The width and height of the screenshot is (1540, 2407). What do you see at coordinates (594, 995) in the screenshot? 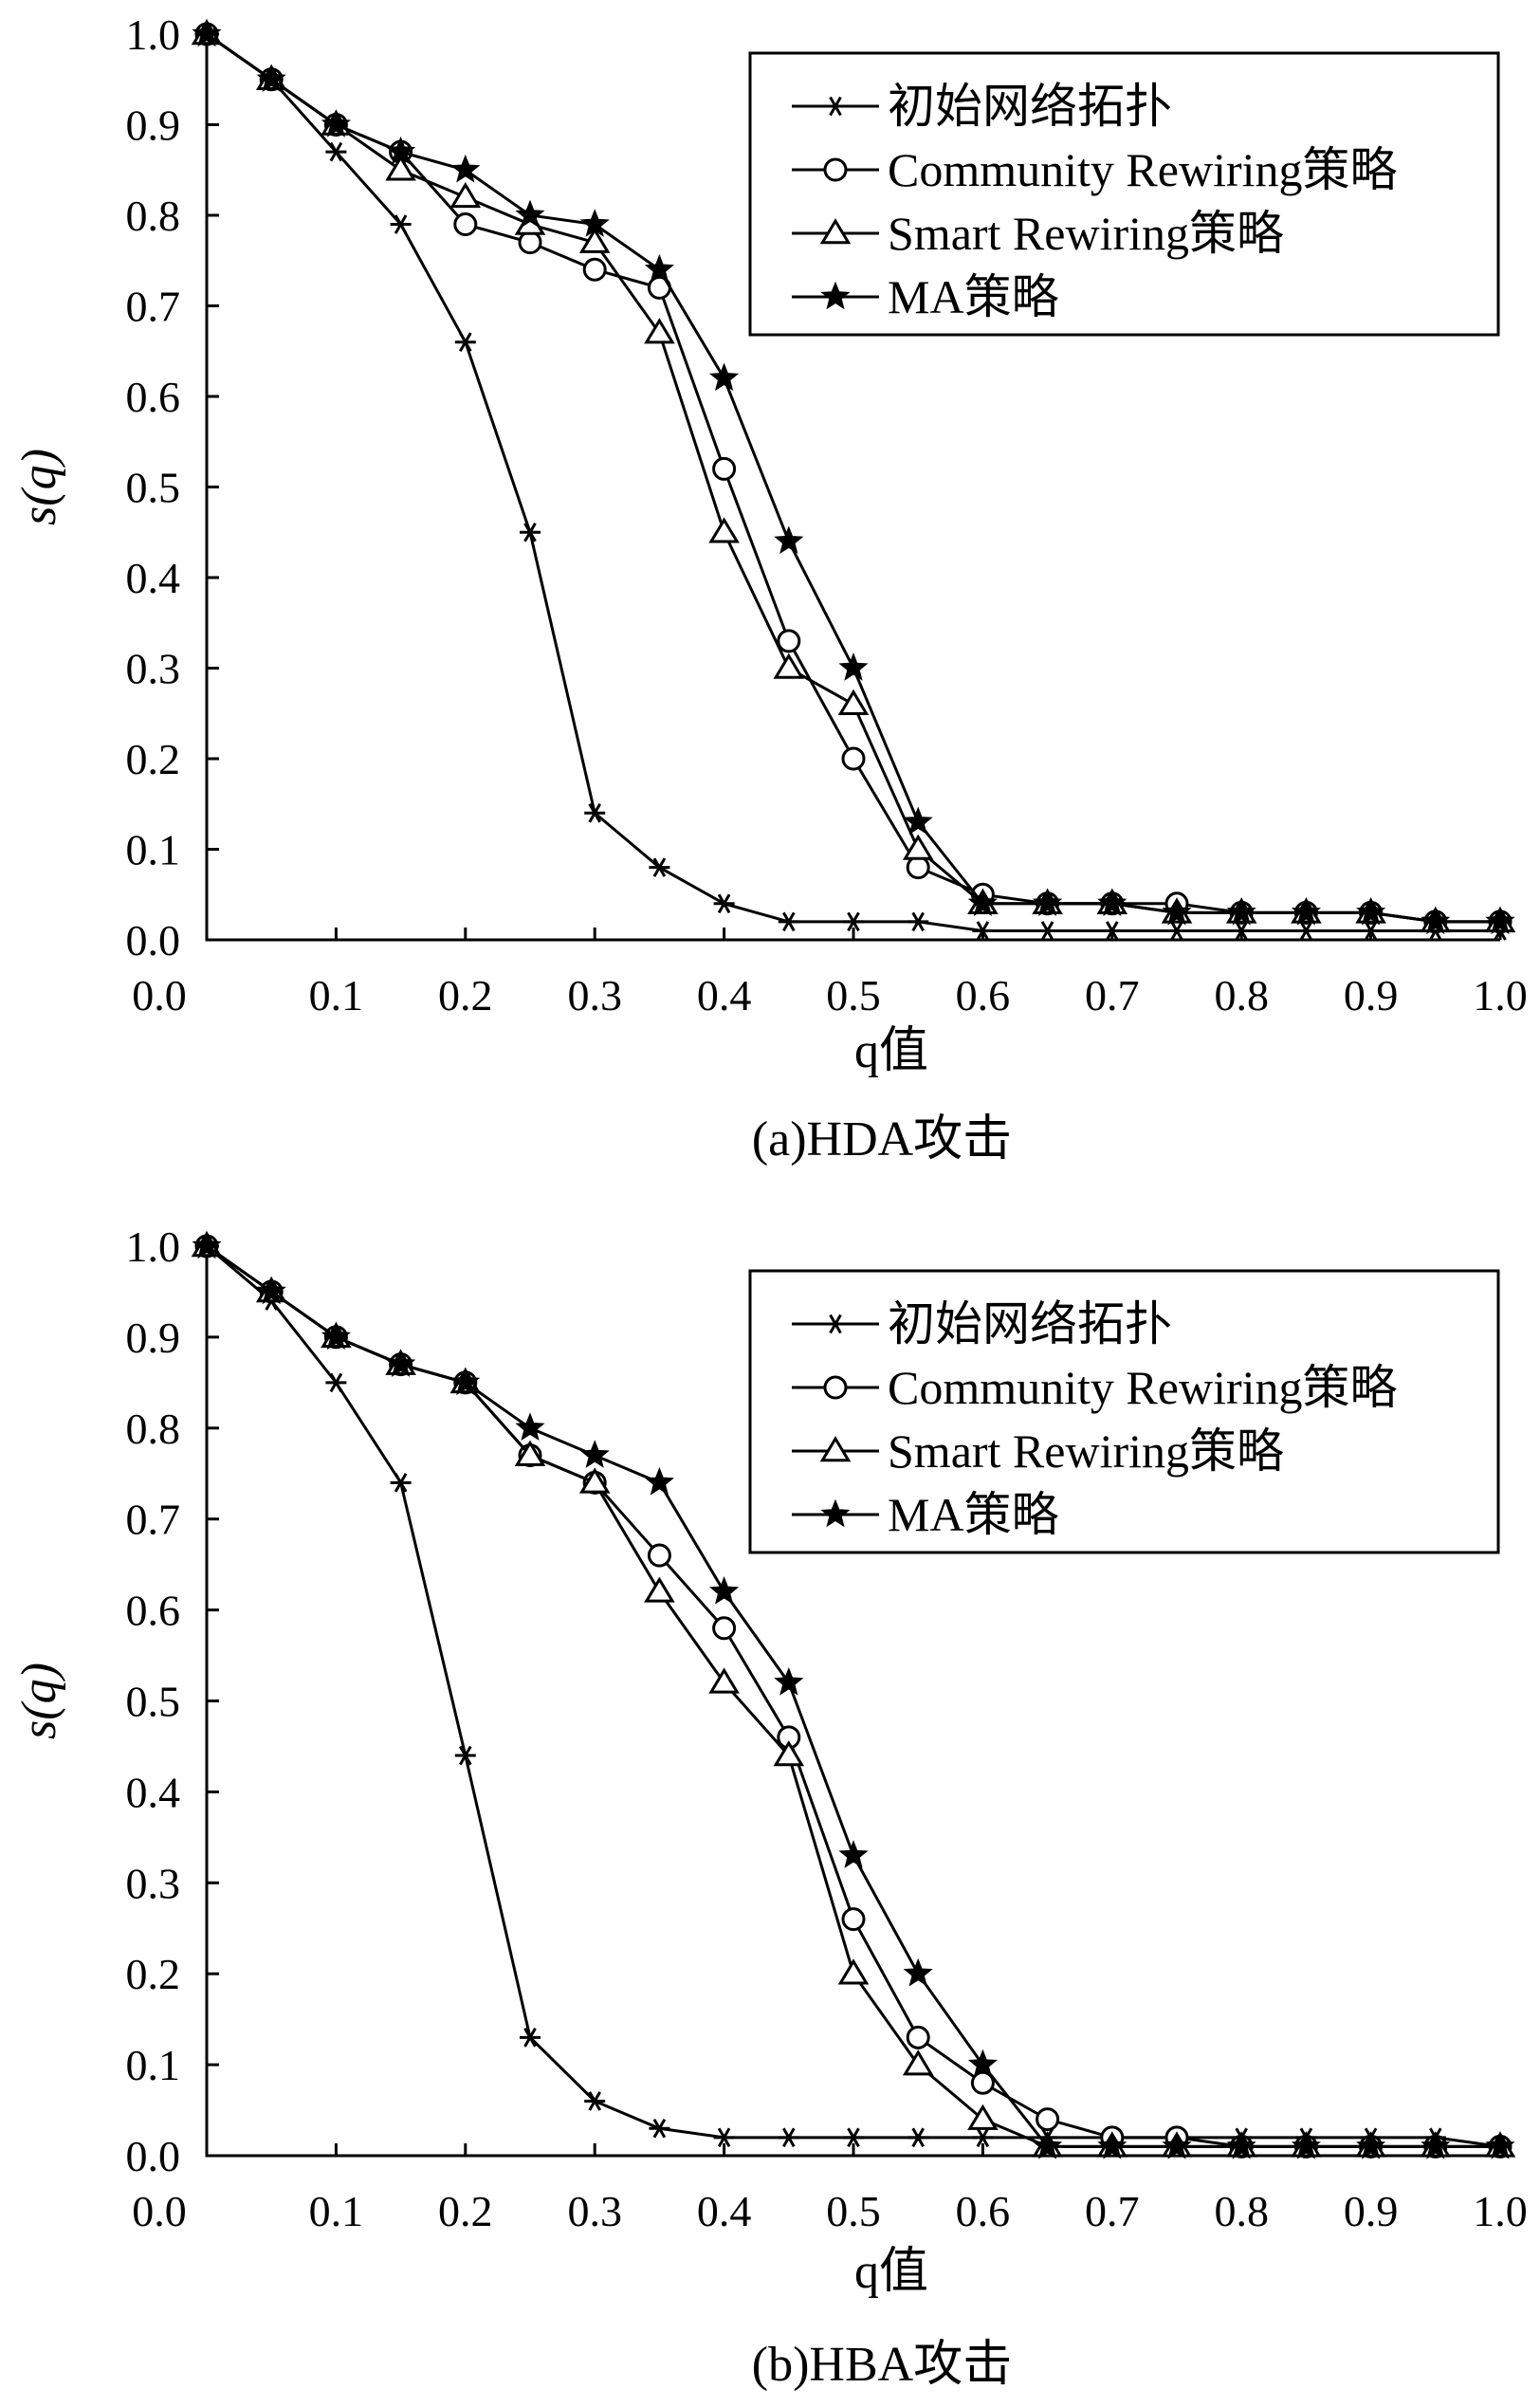
I see `x-tick-label: 0.3` at bounding box center [594, 995].